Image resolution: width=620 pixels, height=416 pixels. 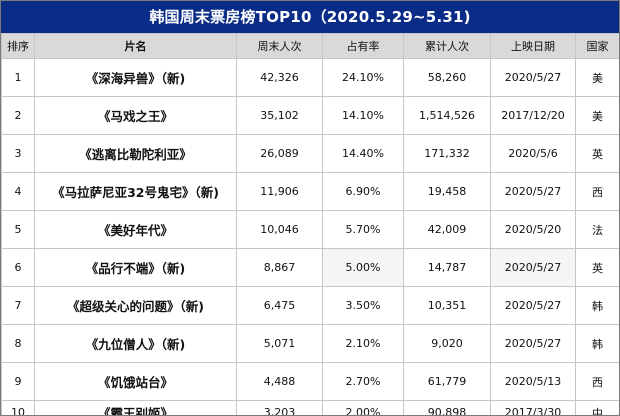 What do you see at coordinates (135, 46) in the screenshot?
I see `header-movie: 片名` at bounding box center [135, 46].